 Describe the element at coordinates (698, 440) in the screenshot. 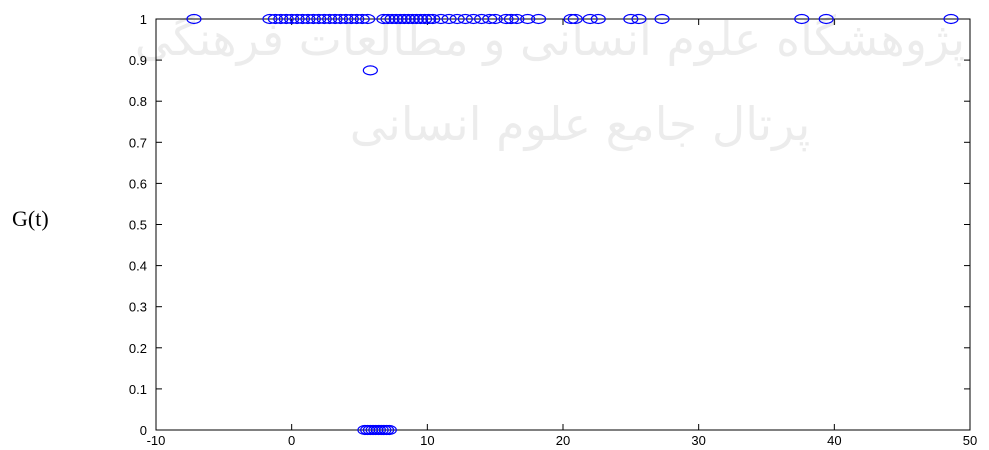

I see `x-tick-label: 30` at that location.